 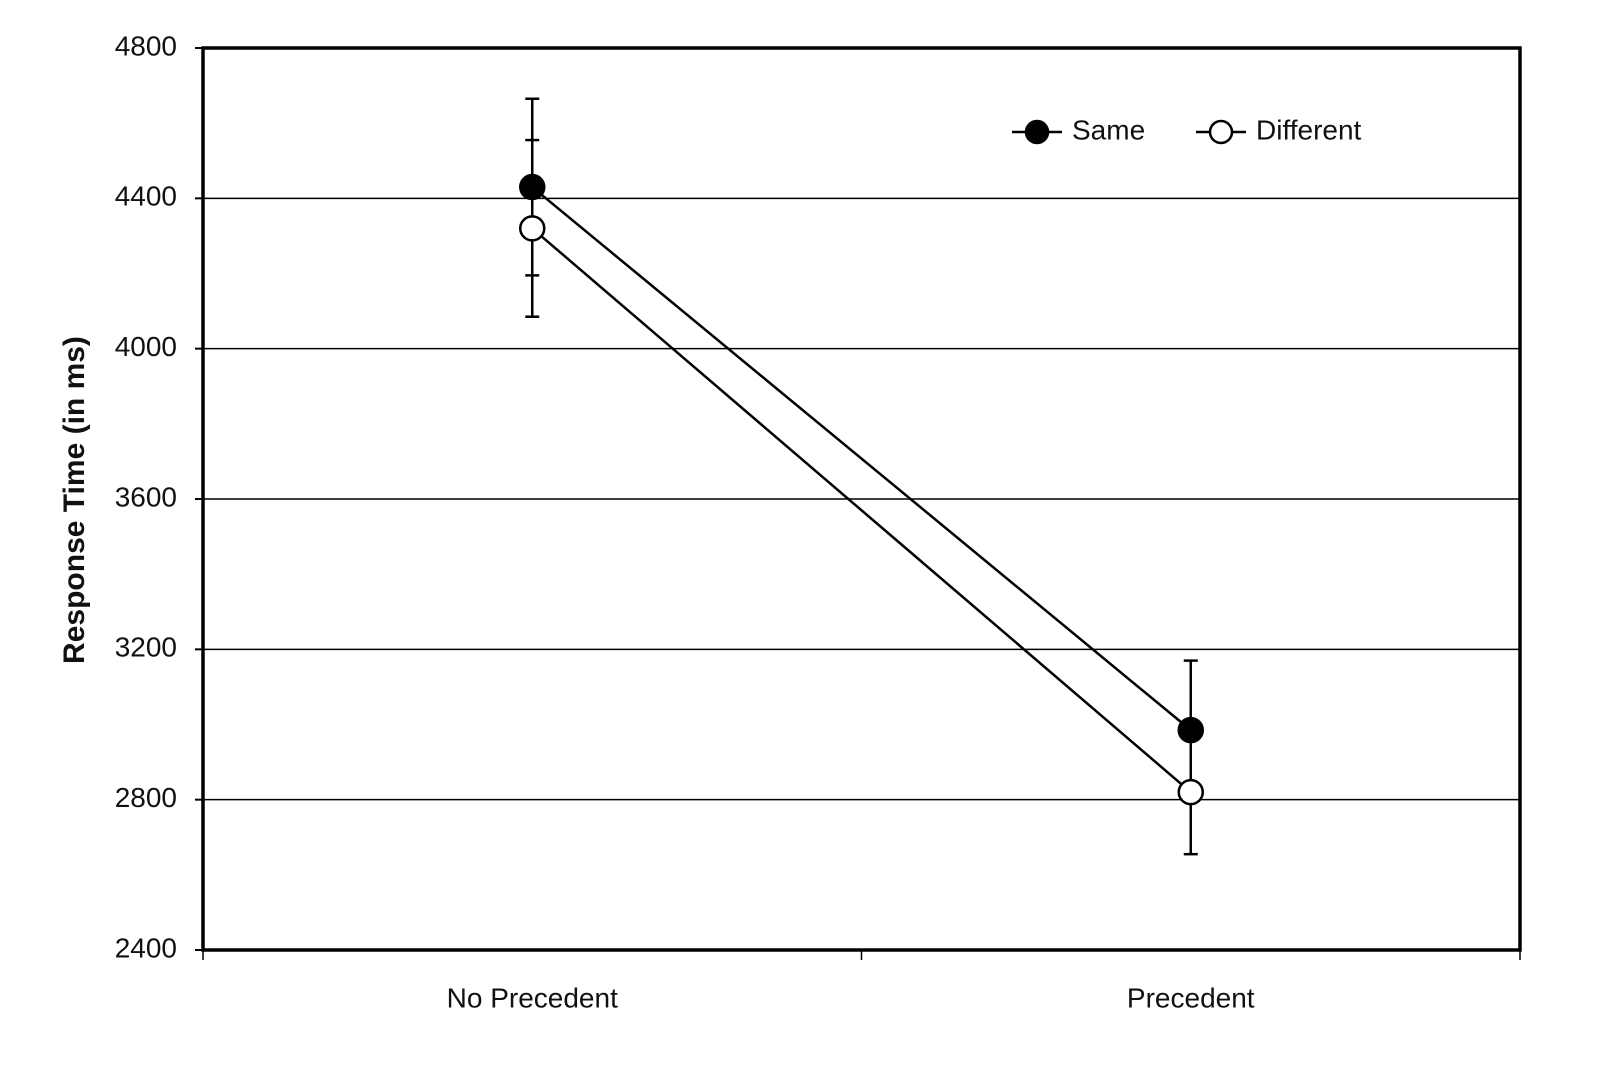 I want to click on legend-label: Same, so click(x=1108, y=129).